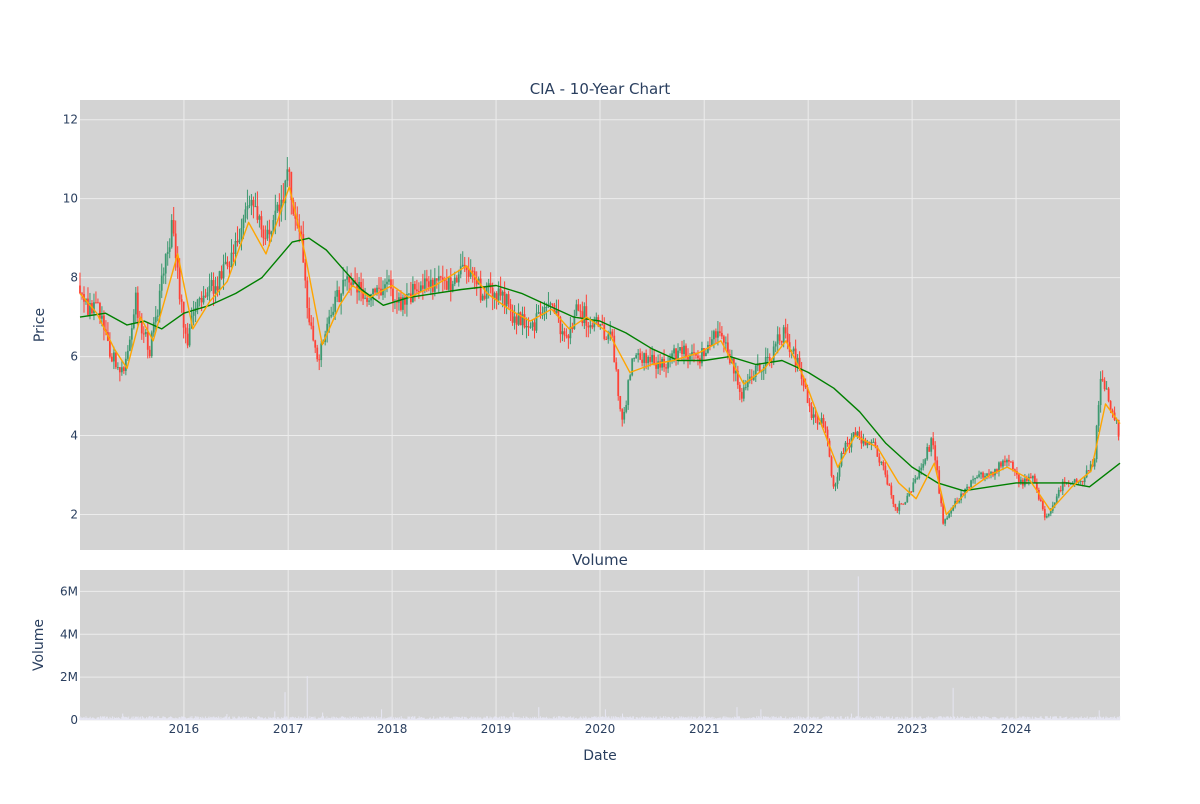 The height and width of the screenshot is (804, 1200). I want to click on volume-y-tick-label: 2M, so click(69, 677).